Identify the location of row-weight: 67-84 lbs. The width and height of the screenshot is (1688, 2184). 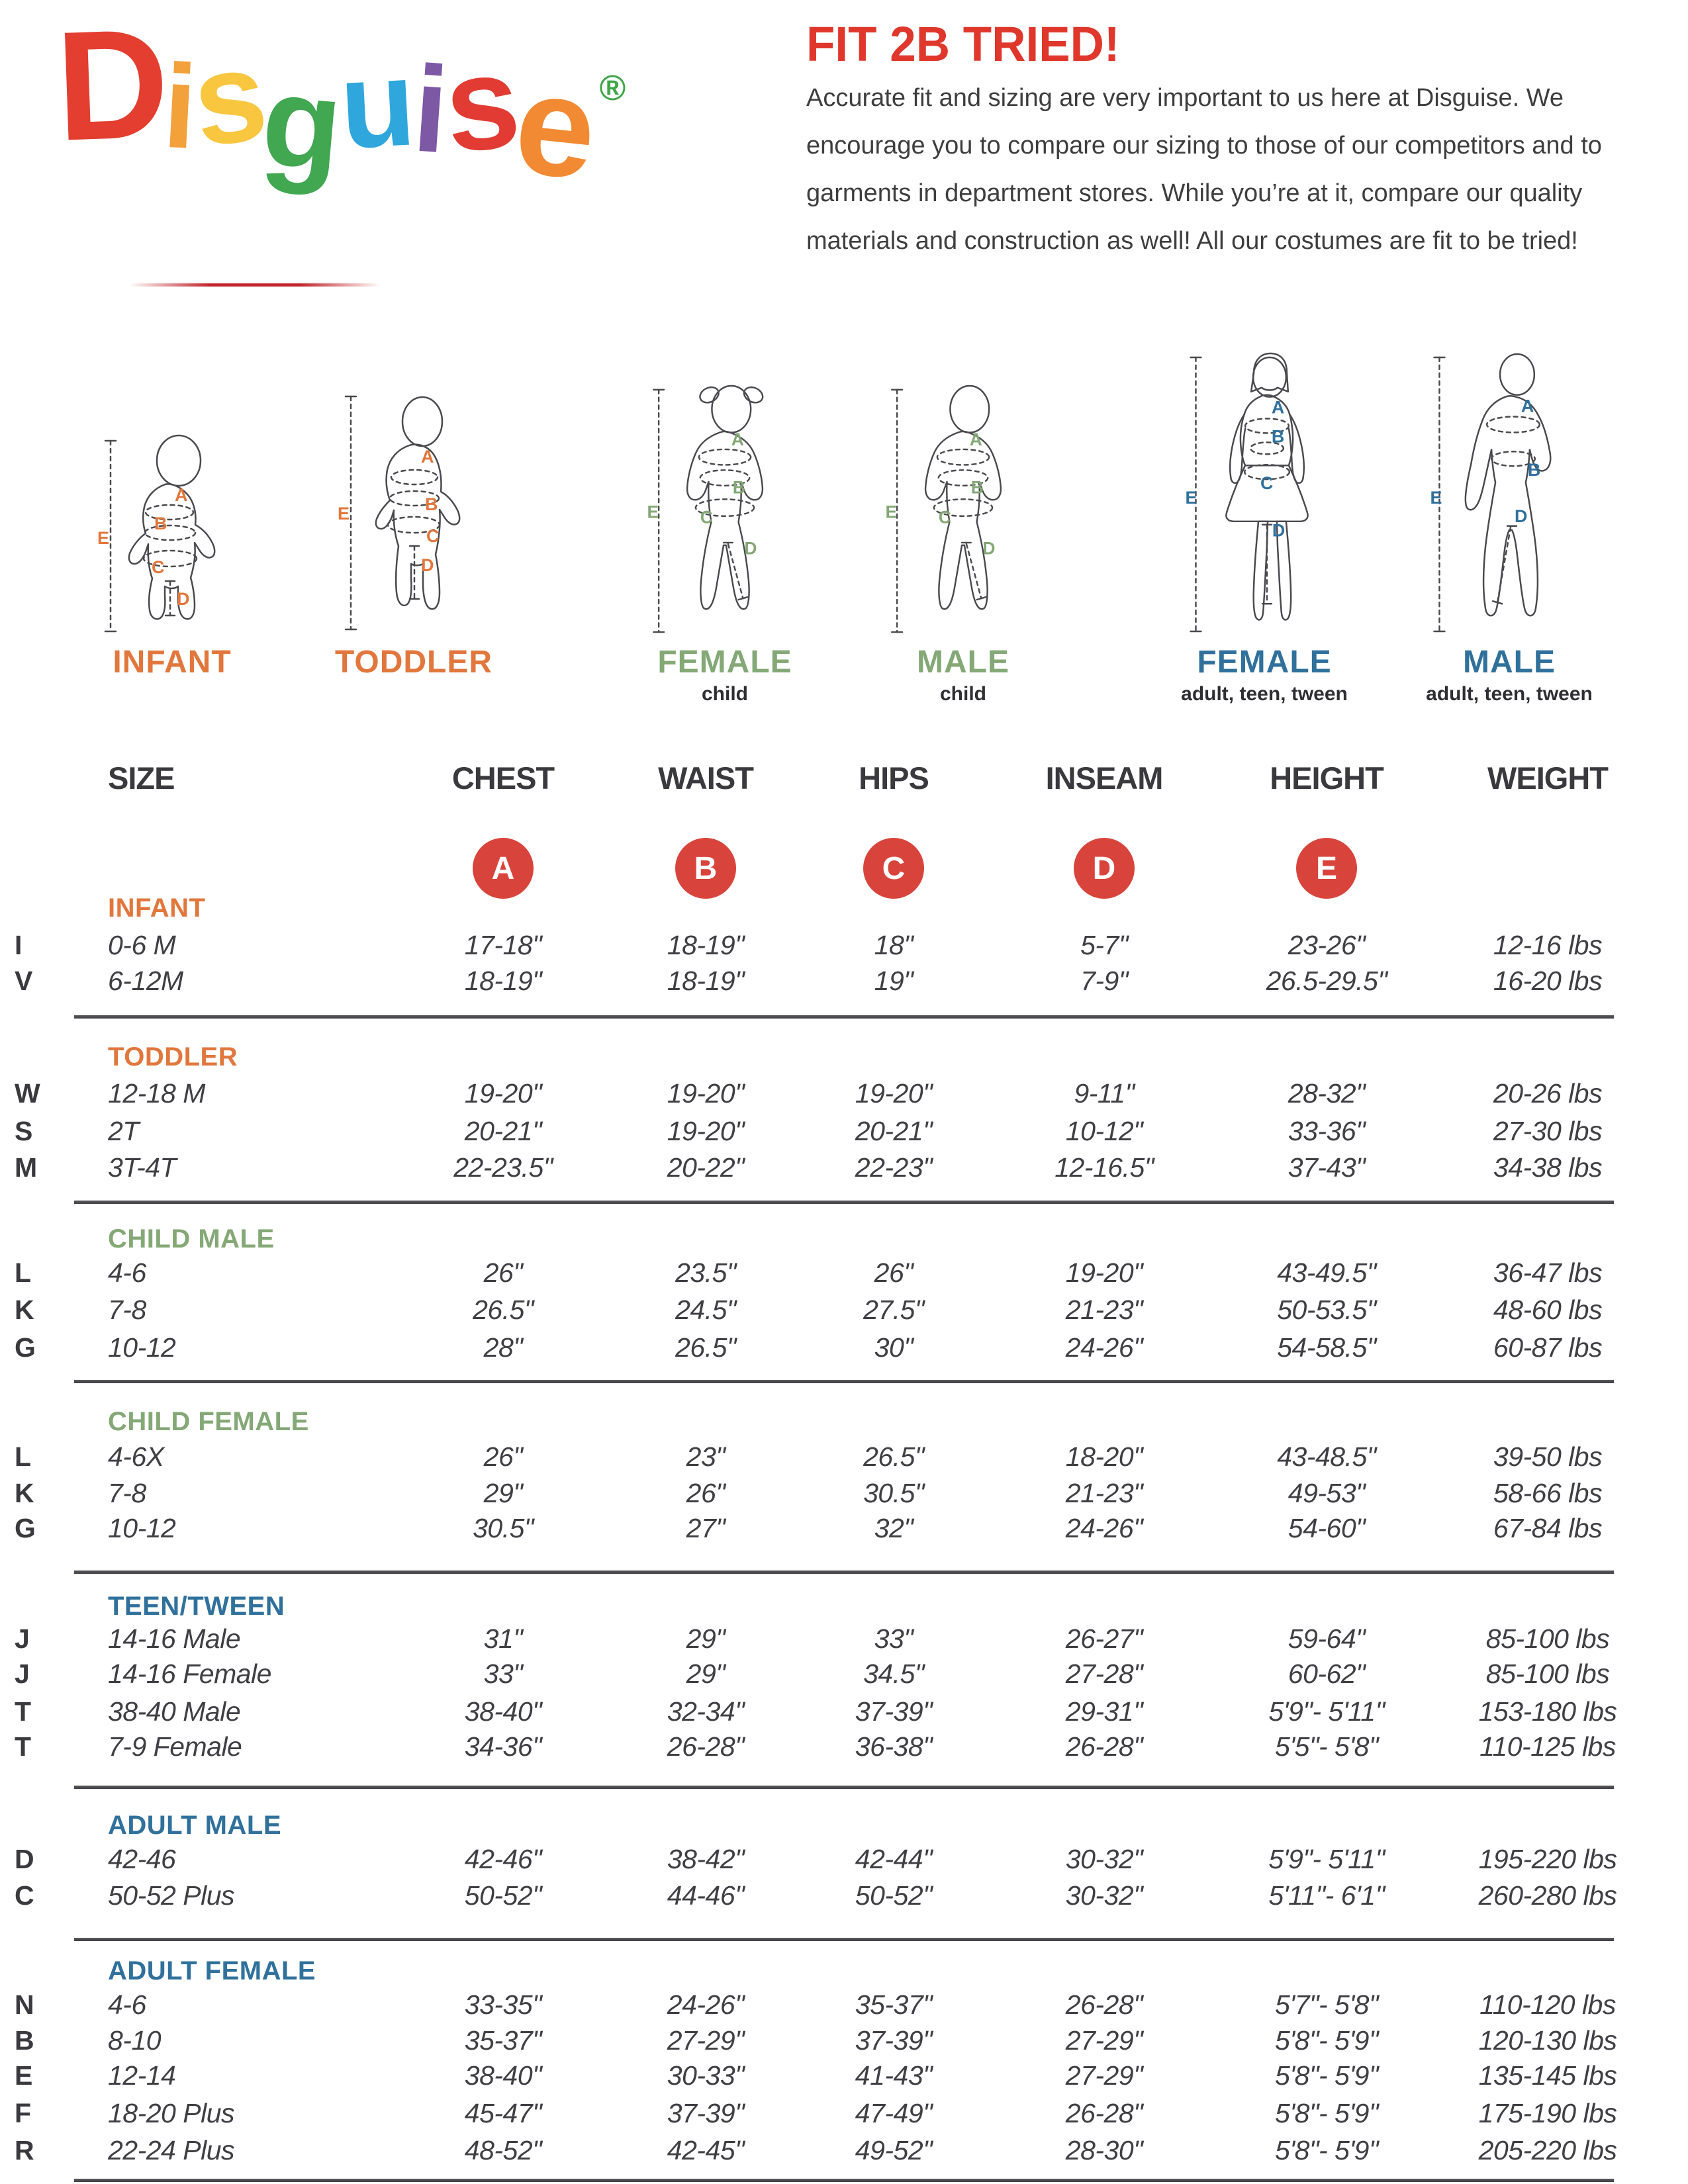
(1548, 1528).